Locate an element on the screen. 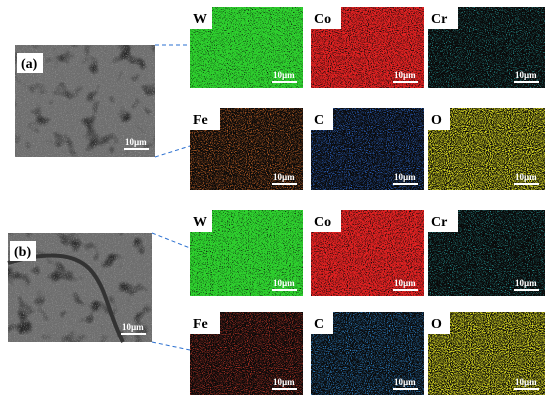  crack is located at coordinates (66, 298).